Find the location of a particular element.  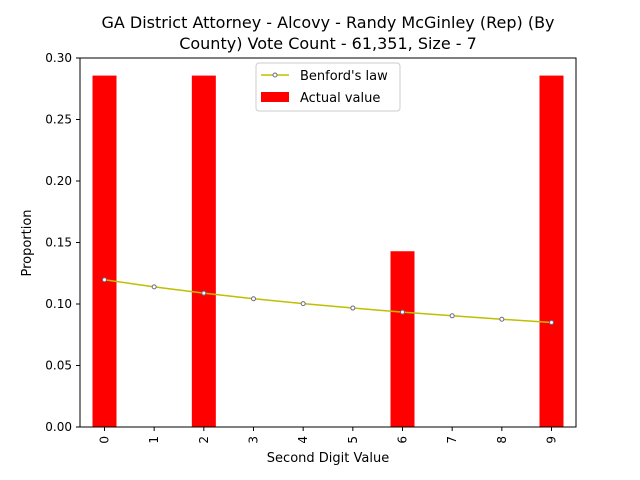

legend-benford-marker is located at coordinates (275, 75).